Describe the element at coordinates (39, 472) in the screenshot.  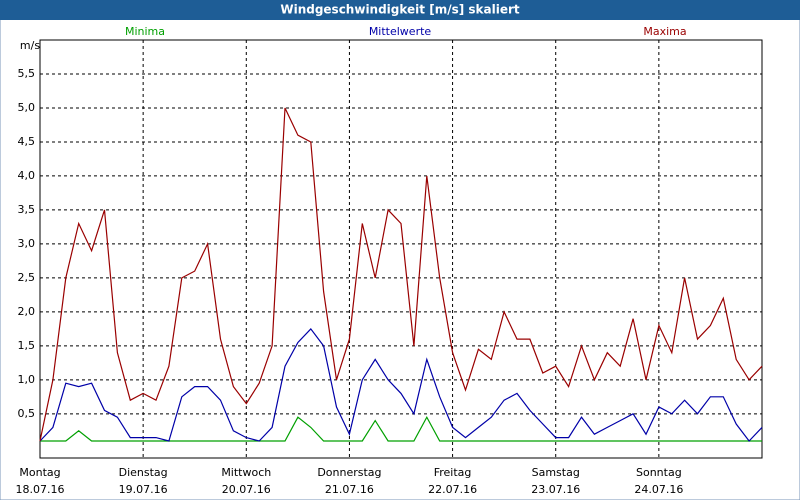
I see `x-tick-label: Montag` at that location.